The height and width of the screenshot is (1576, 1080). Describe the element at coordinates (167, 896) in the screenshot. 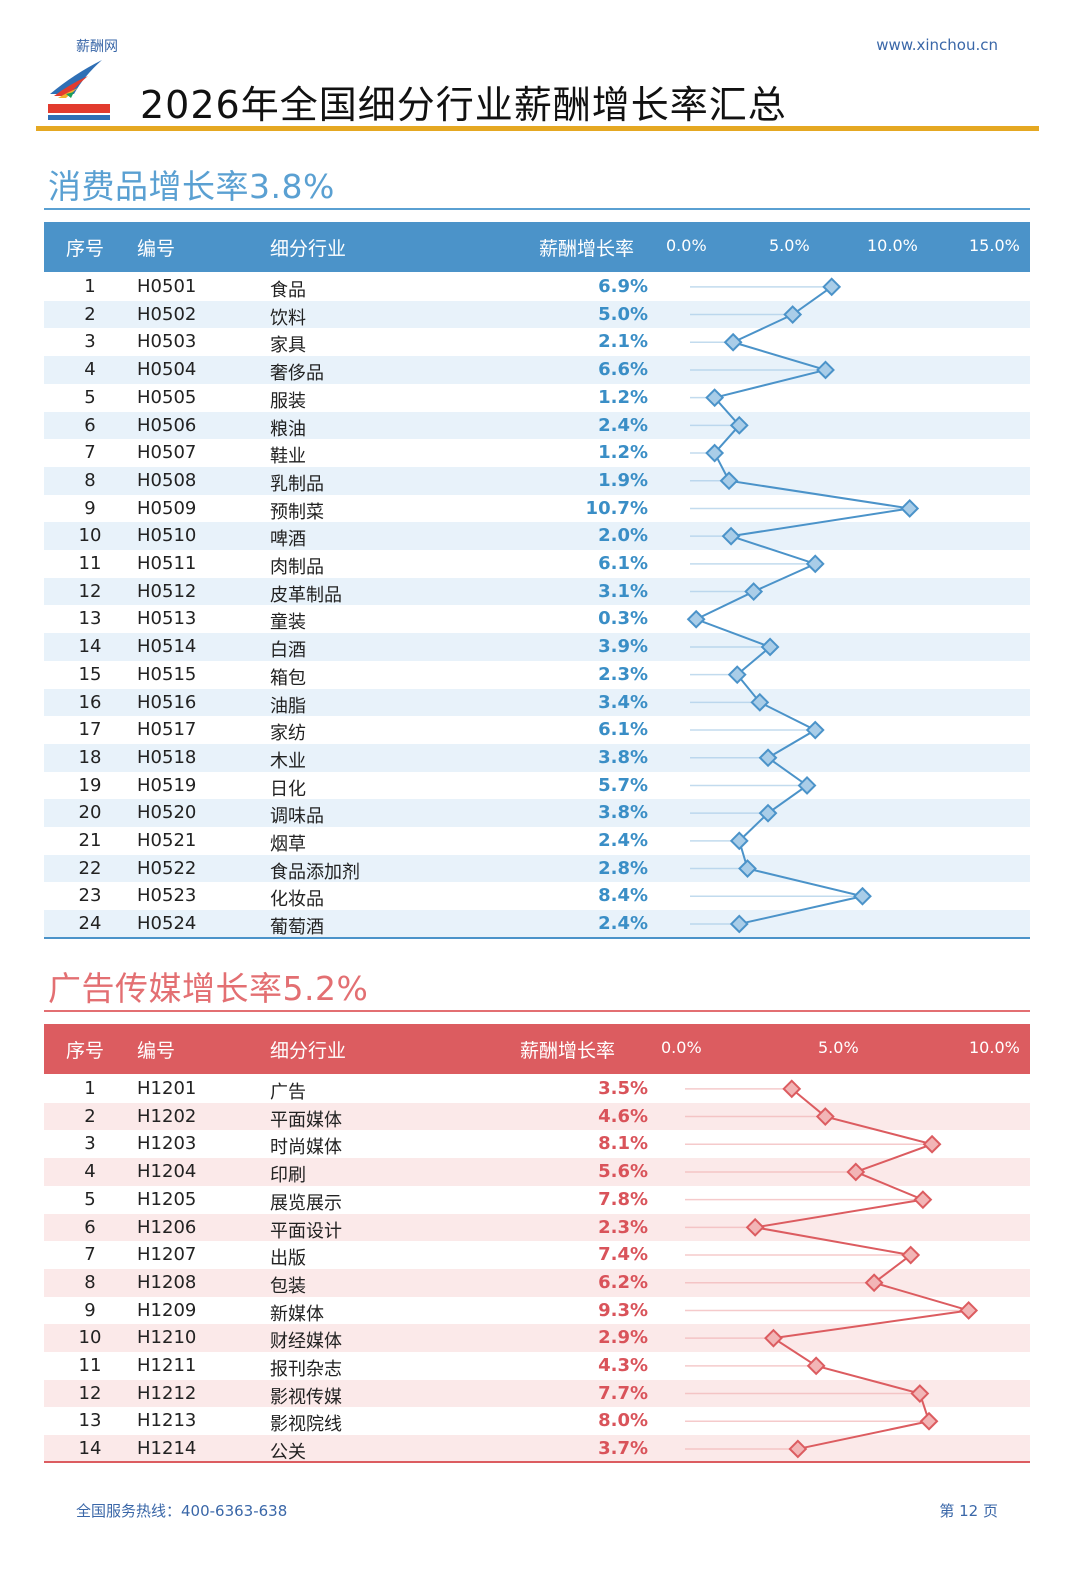

I see `row-code: H0523` at that location.